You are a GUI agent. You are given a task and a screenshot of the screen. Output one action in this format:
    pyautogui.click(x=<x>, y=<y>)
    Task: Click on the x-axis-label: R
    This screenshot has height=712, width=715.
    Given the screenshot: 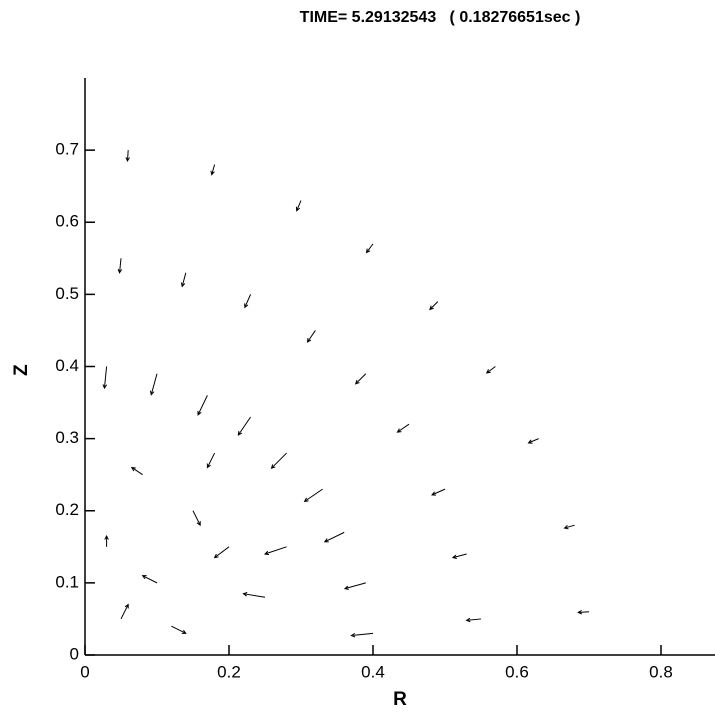 What is the action you would take?
    pyautogui.click(x=400, y=699)
    